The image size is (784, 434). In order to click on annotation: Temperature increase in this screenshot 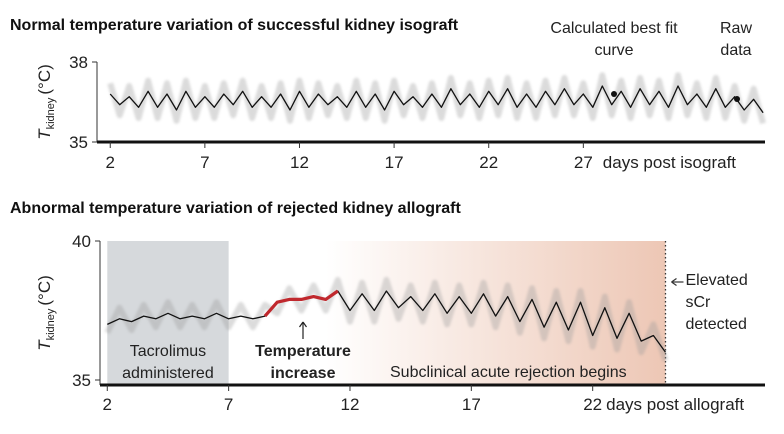, I will do `click(303, 362)`.